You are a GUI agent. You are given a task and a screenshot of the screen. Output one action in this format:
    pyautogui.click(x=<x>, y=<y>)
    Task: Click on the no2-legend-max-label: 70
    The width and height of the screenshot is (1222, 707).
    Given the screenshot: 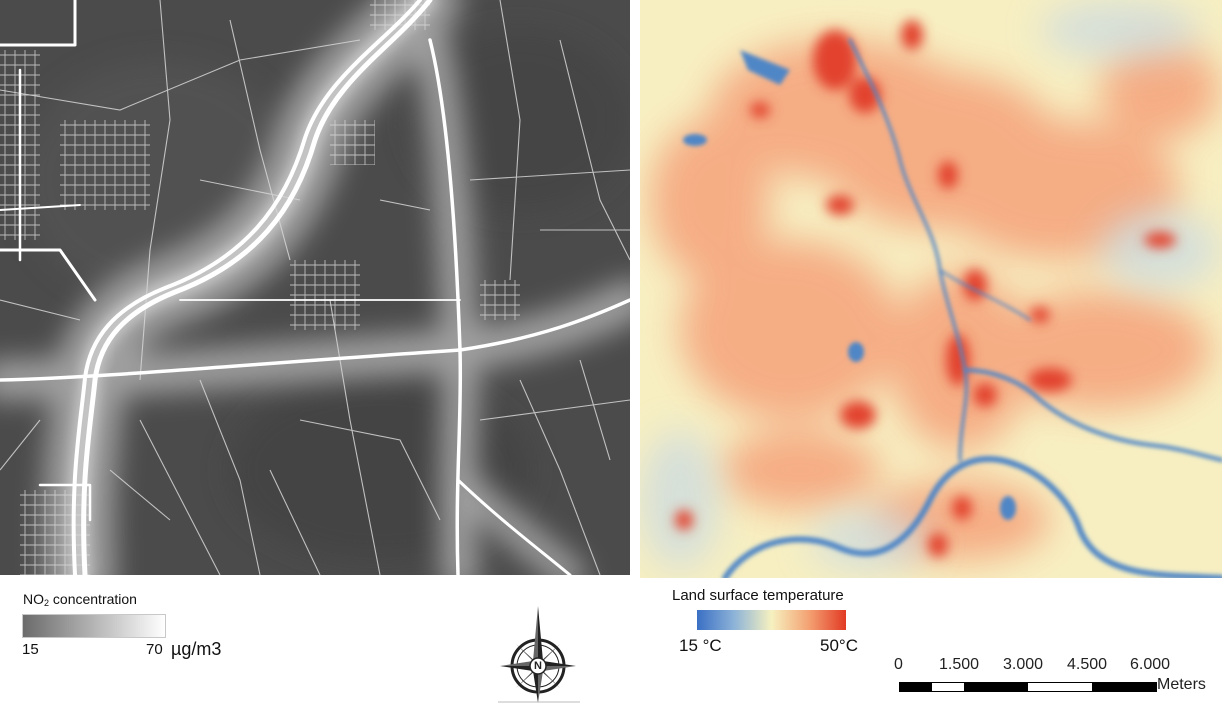 What is the action you would take?
    pyautogui.click(x=154, y=649)
    